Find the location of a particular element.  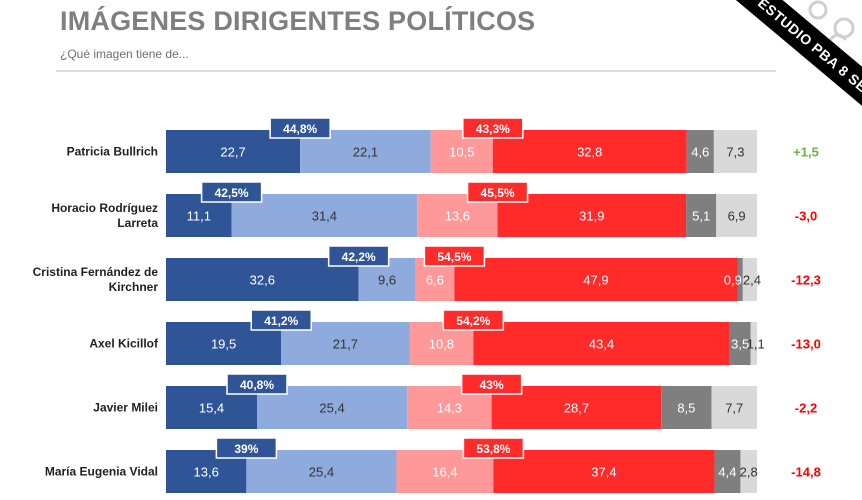

page-title: IMÁGENES DIRIGENTES POLÍTICOS is located at coordinates (298, 21).